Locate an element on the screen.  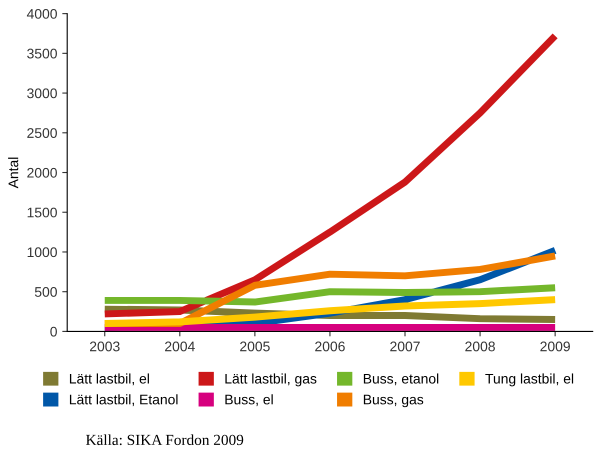
y-tick-label: 0 is located at coordinates (53, 331).